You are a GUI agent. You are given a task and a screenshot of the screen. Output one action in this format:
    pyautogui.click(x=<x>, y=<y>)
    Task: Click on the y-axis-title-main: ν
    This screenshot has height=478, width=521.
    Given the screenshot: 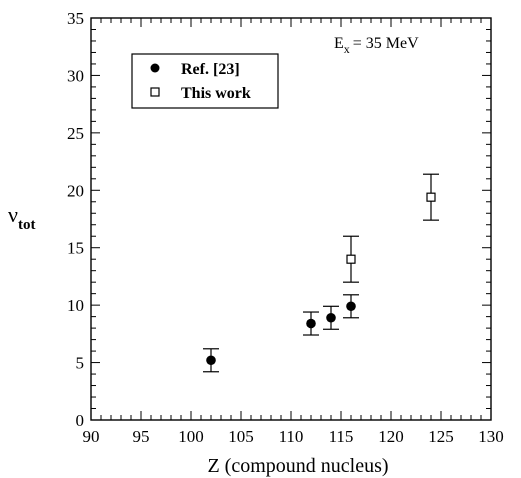 What is the action you would take?
    pyautogui.click(x=13, y=214)
    